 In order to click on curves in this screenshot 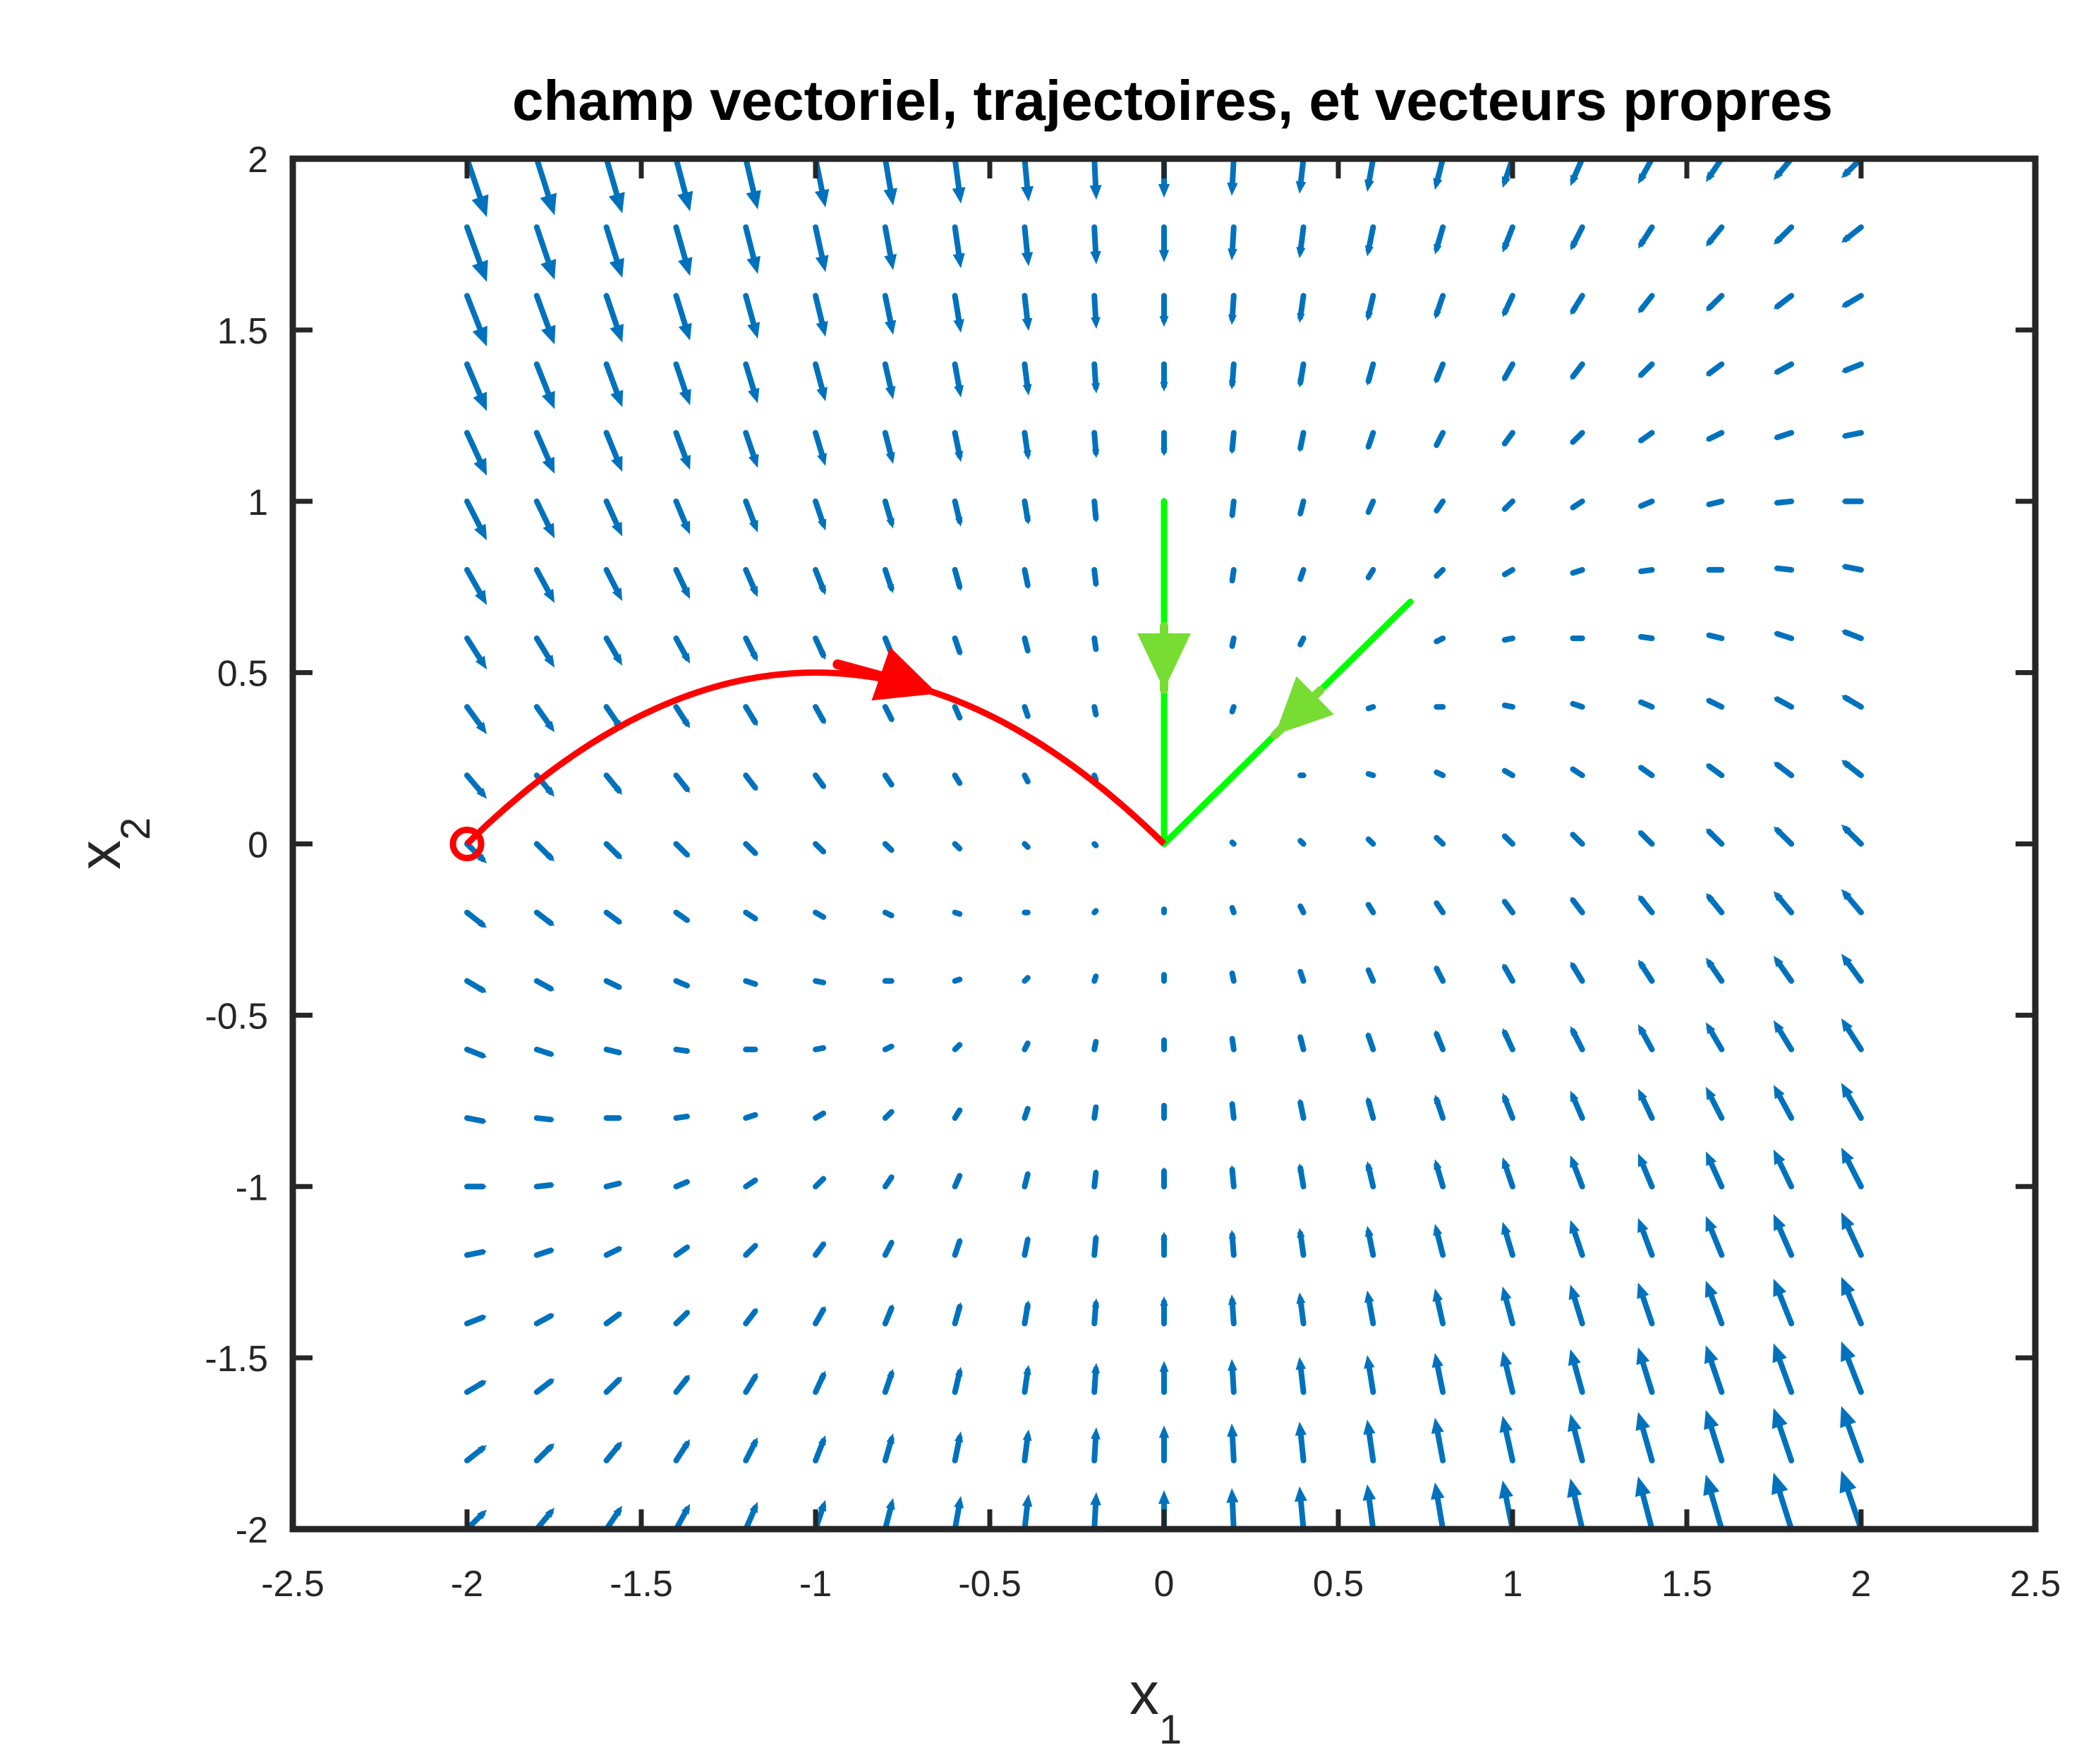, I will do `click(931, 679)`.